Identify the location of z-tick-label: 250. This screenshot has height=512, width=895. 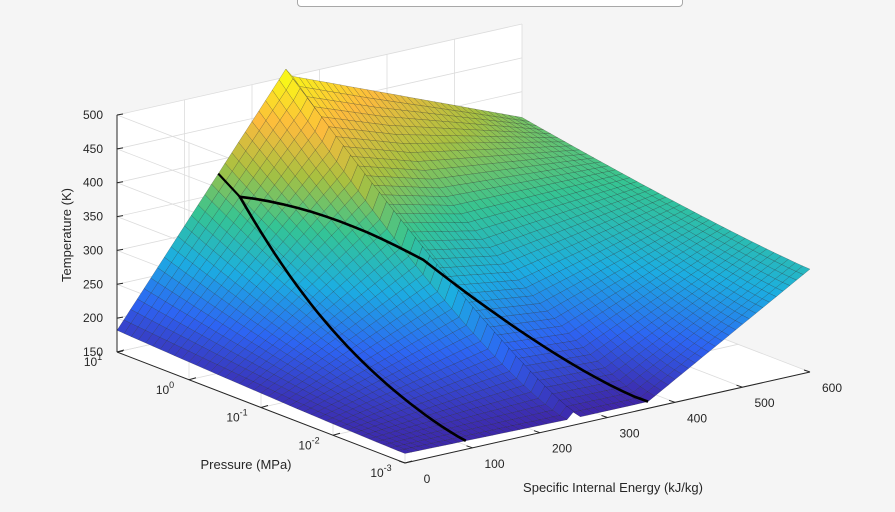
(93, 284).